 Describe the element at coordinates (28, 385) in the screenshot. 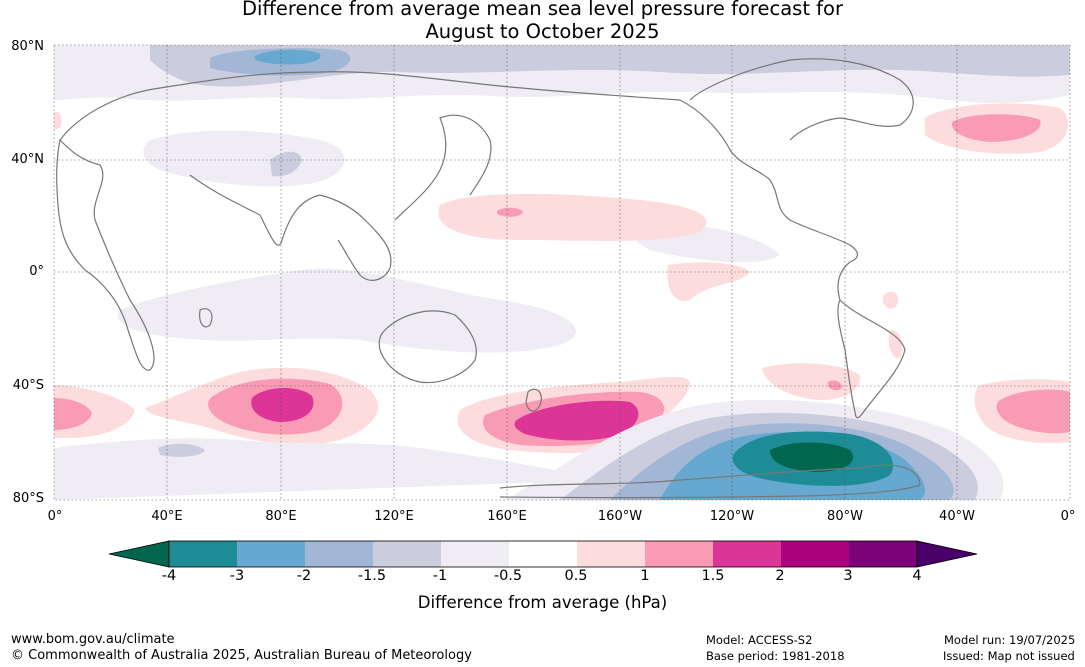

I see `lat-label-40s: 40°S` at that location.